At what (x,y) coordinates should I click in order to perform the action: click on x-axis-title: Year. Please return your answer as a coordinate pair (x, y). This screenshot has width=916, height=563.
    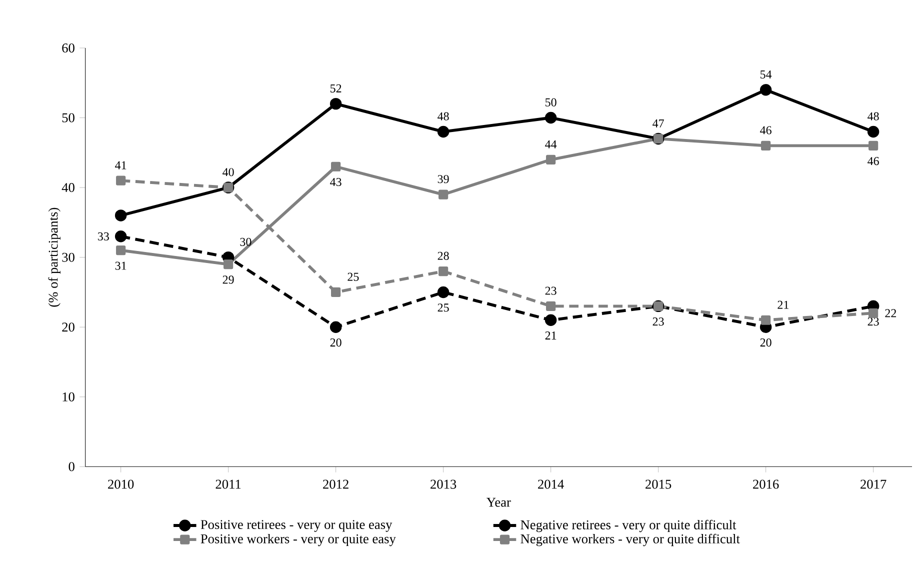
    Looking at the image, I should click on (498, 502).